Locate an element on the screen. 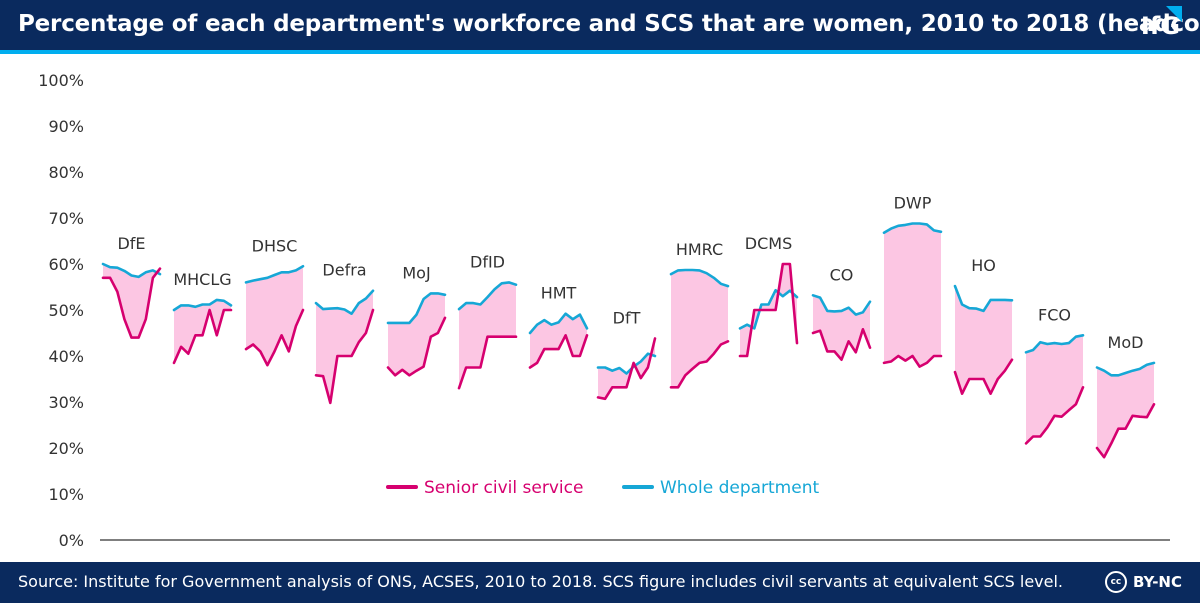 This screenshot has height=603, width=1200. y-tick-label: 40% is located at coordinates (66, 356).